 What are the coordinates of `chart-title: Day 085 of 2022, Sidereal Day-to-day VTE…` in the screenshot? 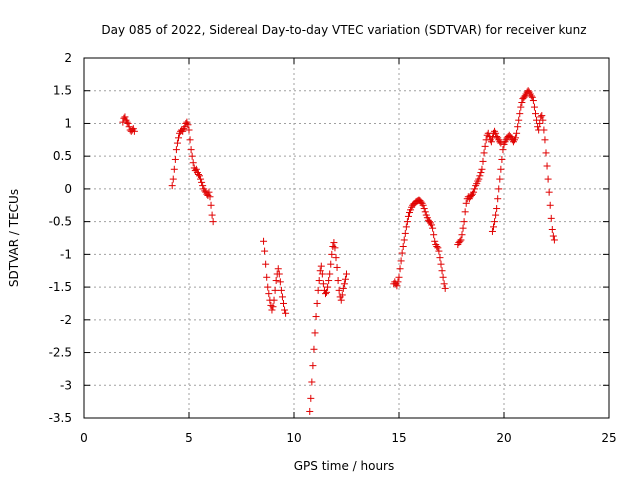 It's located at (343, 30).